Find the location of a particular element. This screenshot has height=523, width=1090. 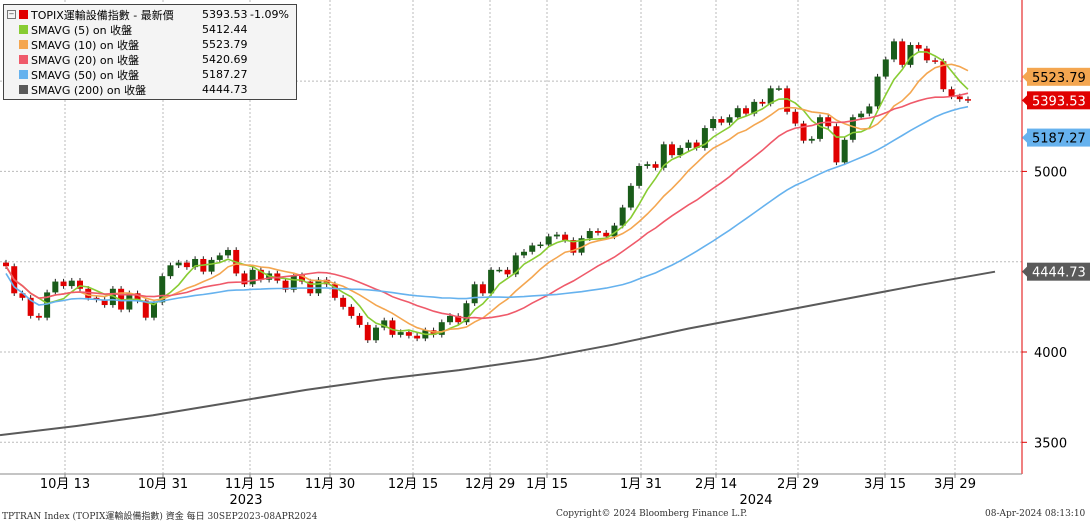

axis-tag-label: 5393.53 is located at coordinates (1059, 101).